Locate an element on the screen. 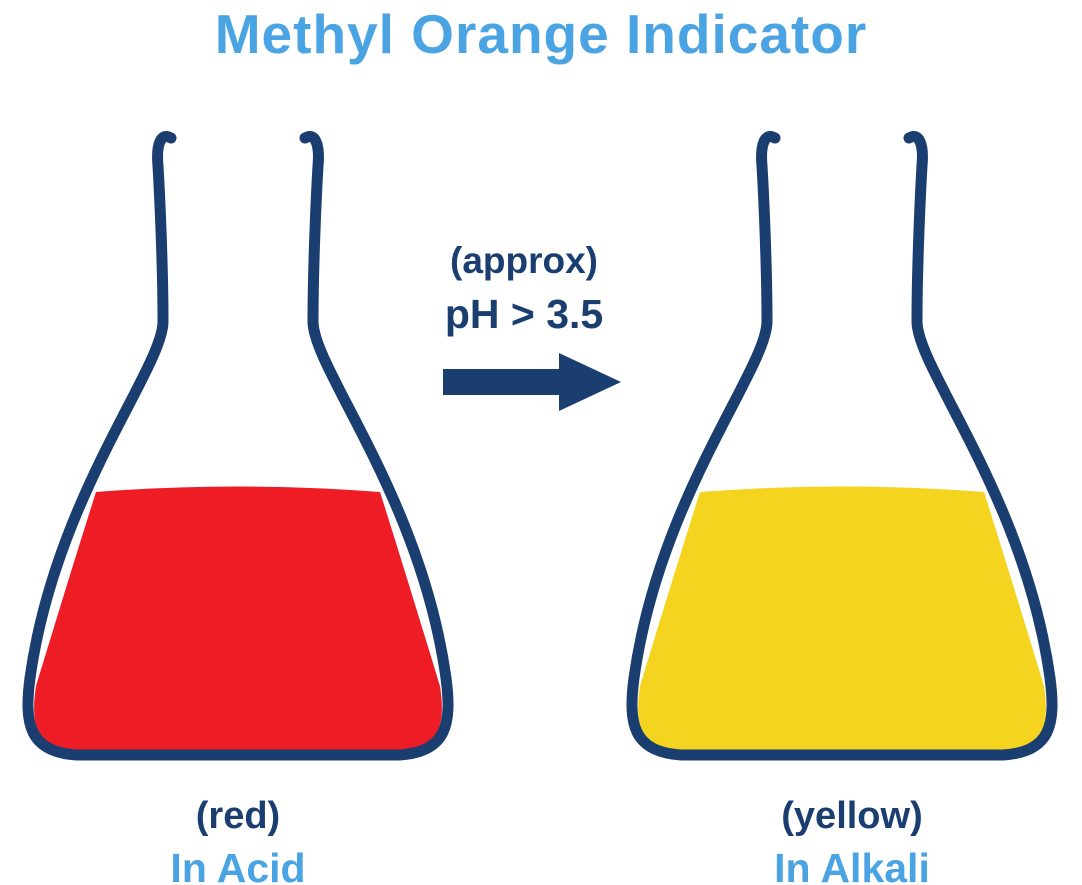 The width and height of the screenshot is (1082, 885). alkali-liquid is located at coordinates (842, 618).